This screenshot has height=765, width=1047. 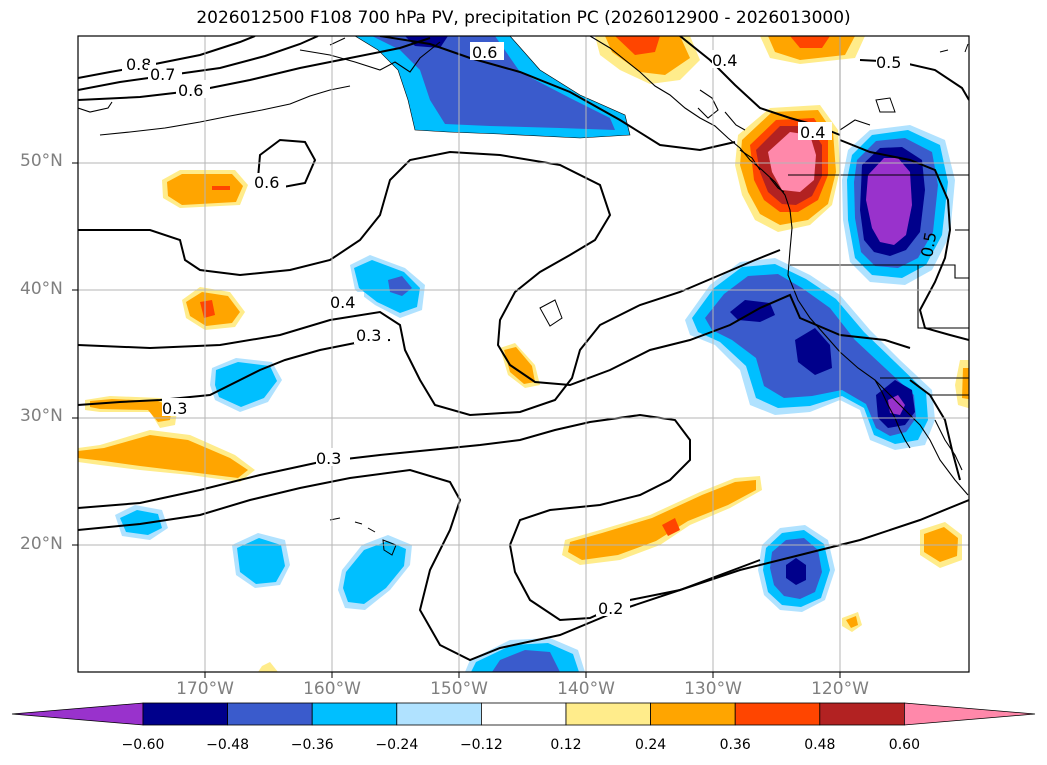 I want to click on pv-contour-0.7, so click(x=198, y=63).